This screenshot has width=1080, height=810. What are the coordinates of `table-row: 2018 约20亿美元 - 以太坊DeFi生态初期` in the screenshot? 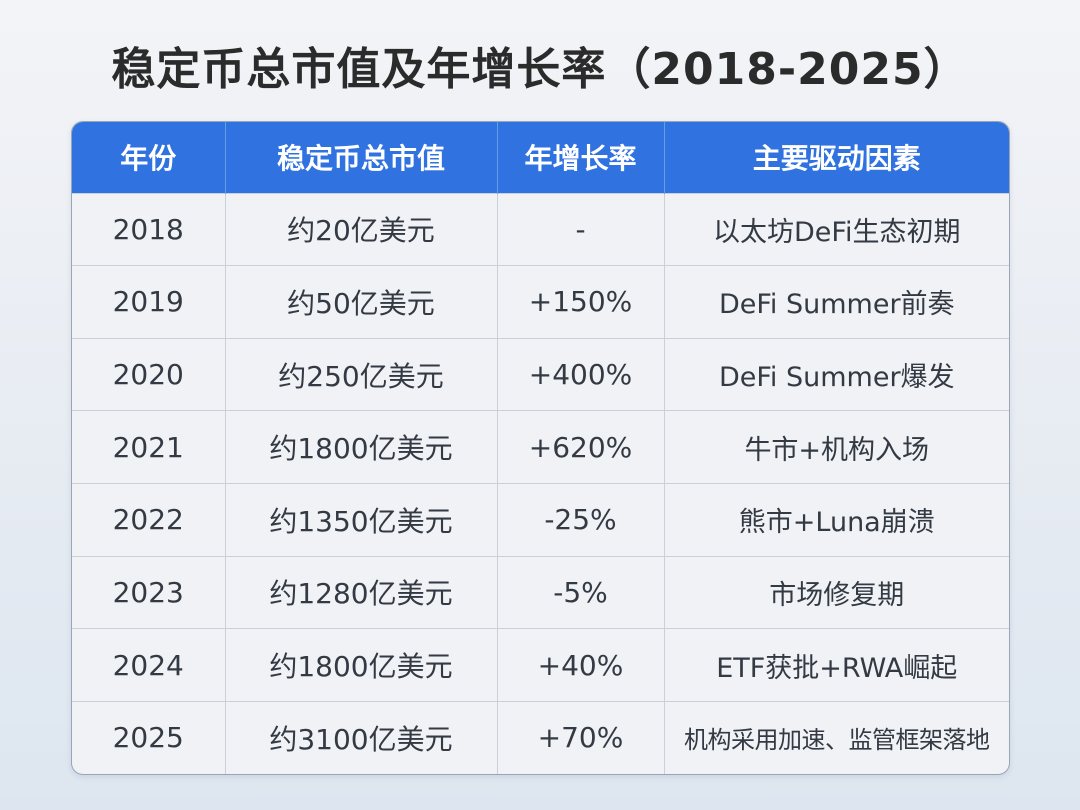 It's located at (540, 229).